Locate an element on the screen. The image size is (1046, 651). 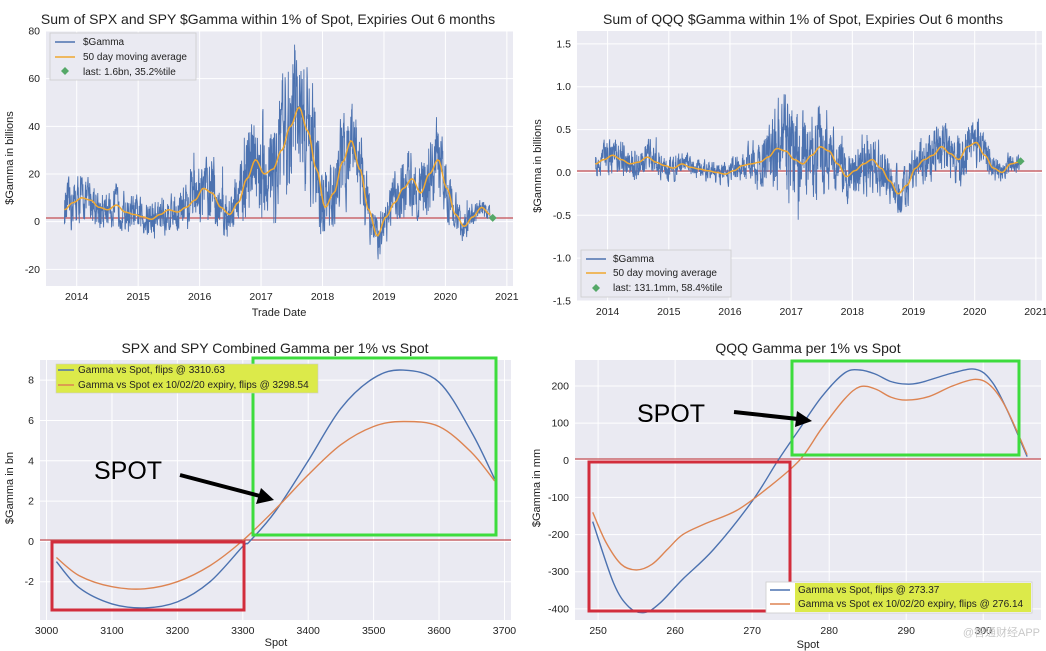
x-tick-labels: 3000 3100 3200 3300 3400 3500 3600 3700 is located at coordinates (275, 631).